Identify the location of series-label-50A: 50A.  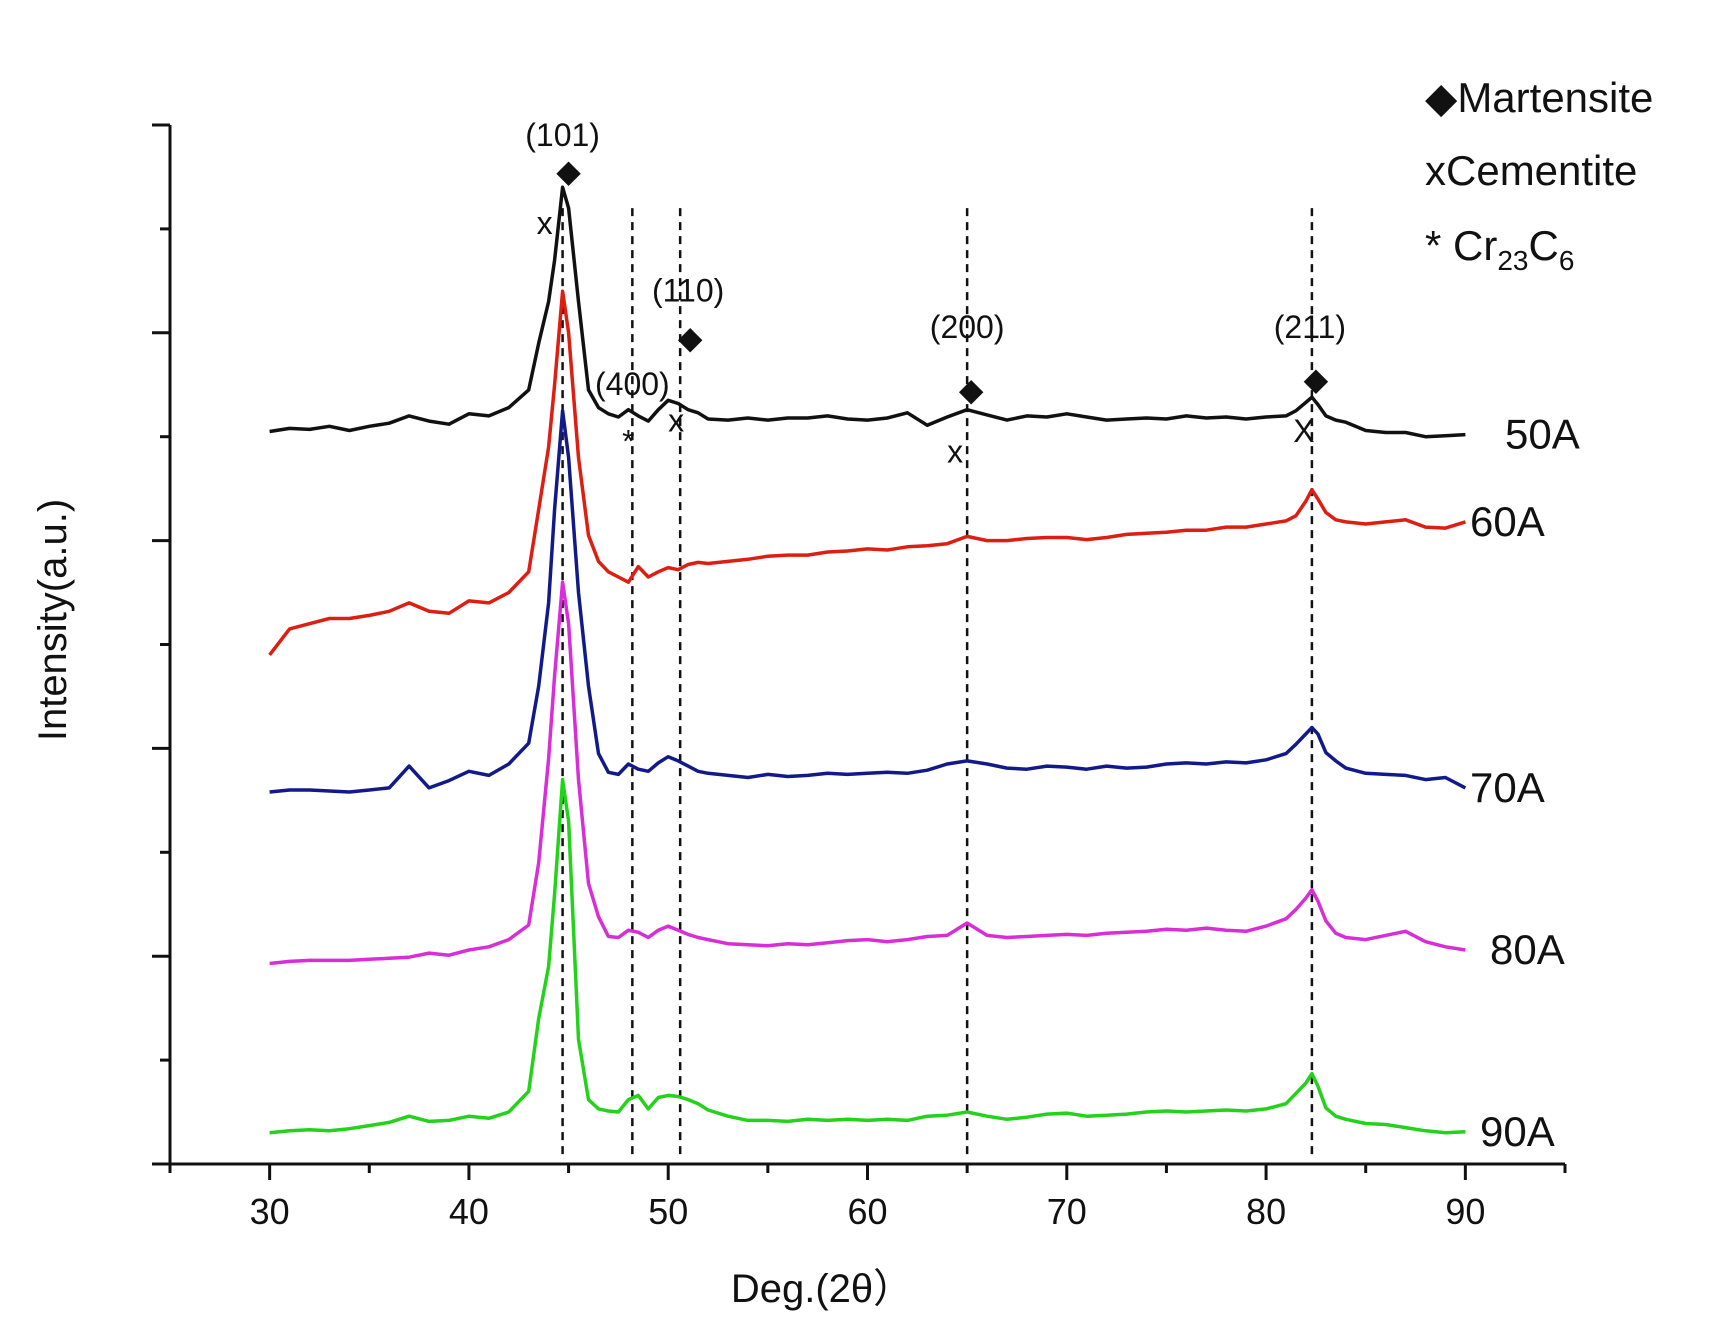
(1542, 434).